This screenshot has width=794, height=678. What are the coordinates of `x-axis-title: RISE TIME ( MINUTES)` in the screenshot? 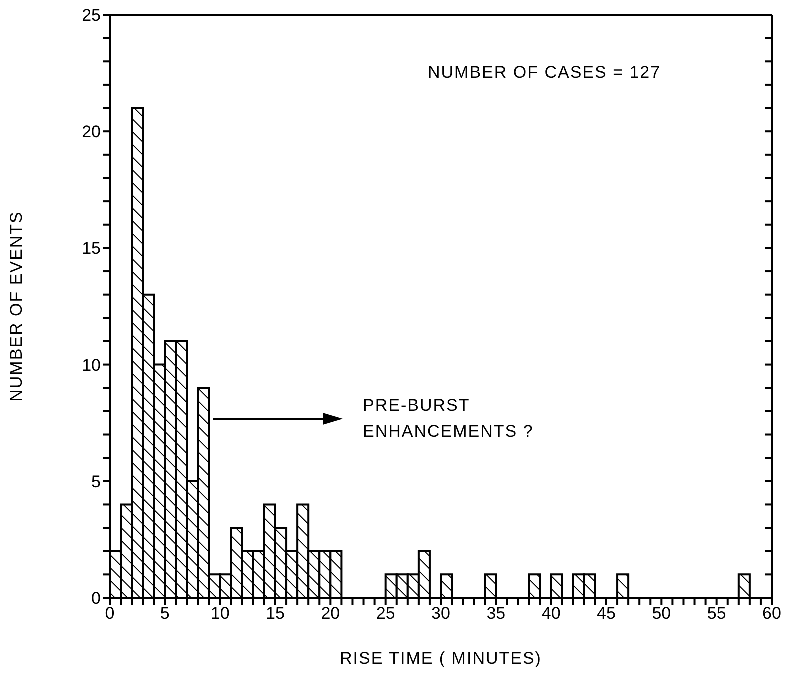 It's located at (441, 658).